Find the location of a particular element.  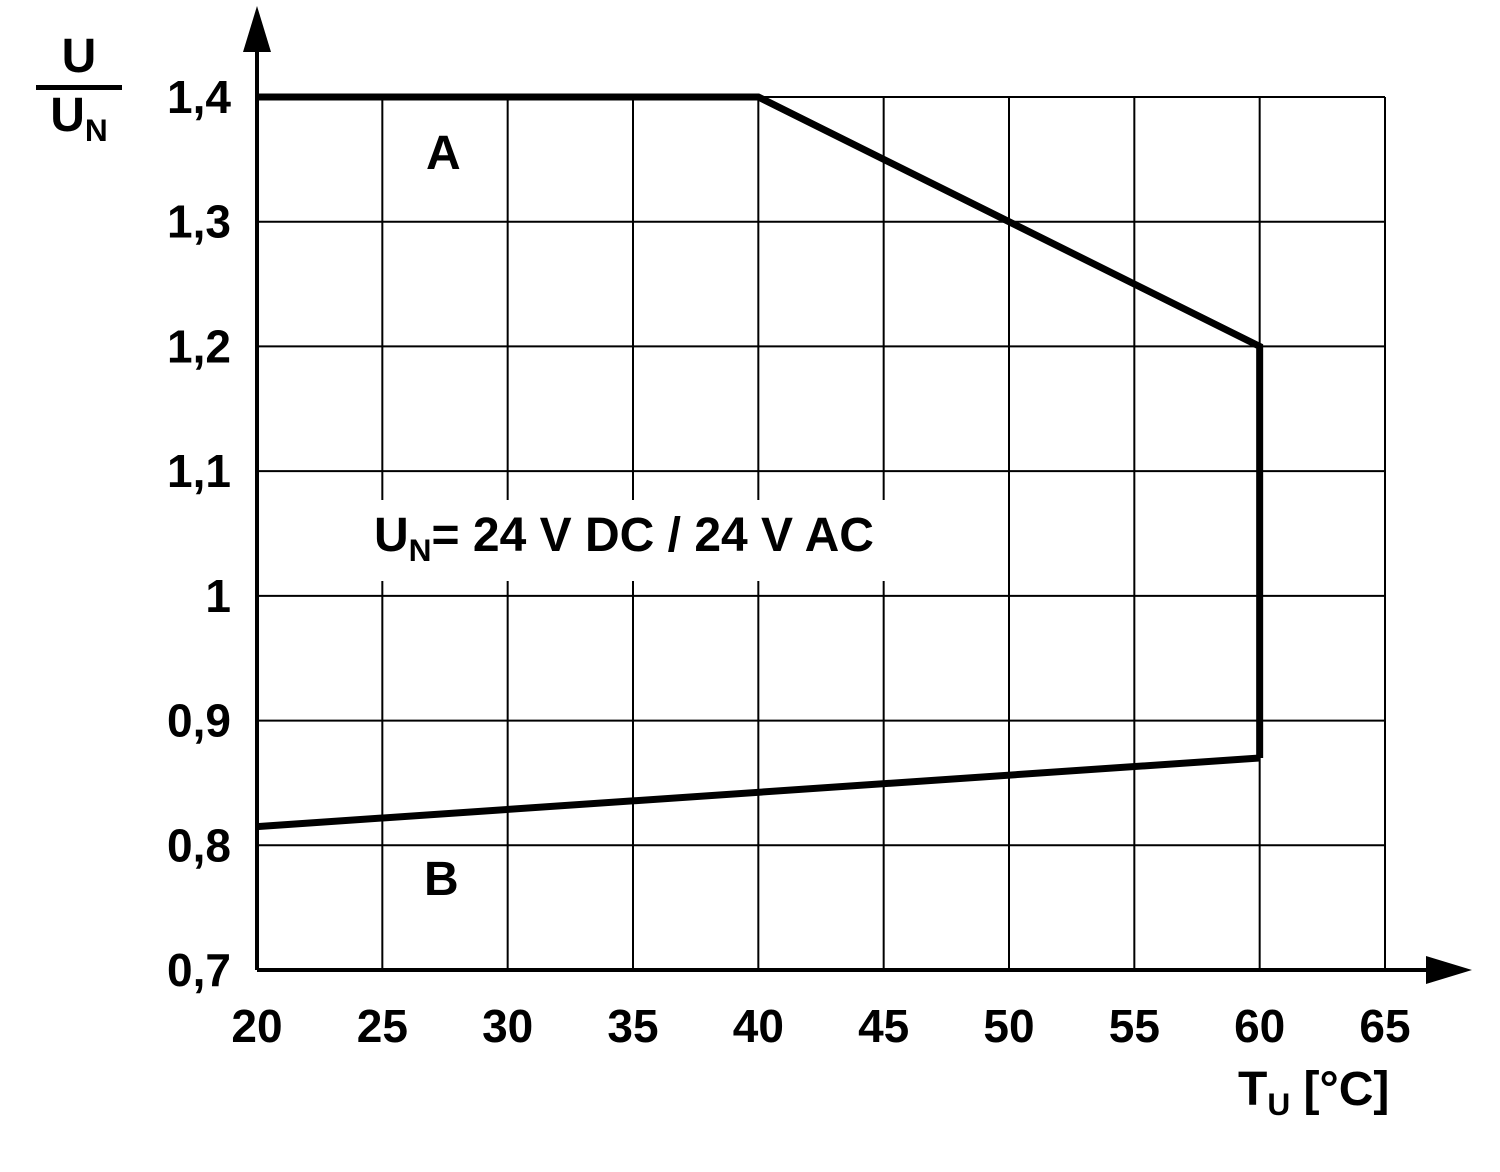

y-tick-label: 1,1 is located at coordinates (199, 471).